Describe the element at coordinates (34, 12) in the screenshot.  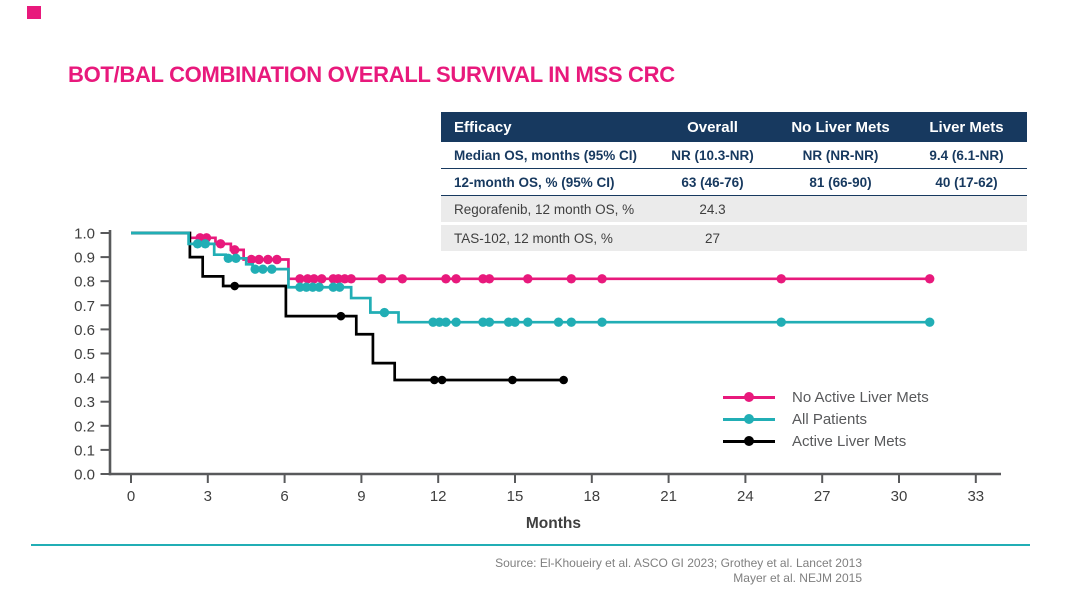
I see `brand-accent-square` at that location.